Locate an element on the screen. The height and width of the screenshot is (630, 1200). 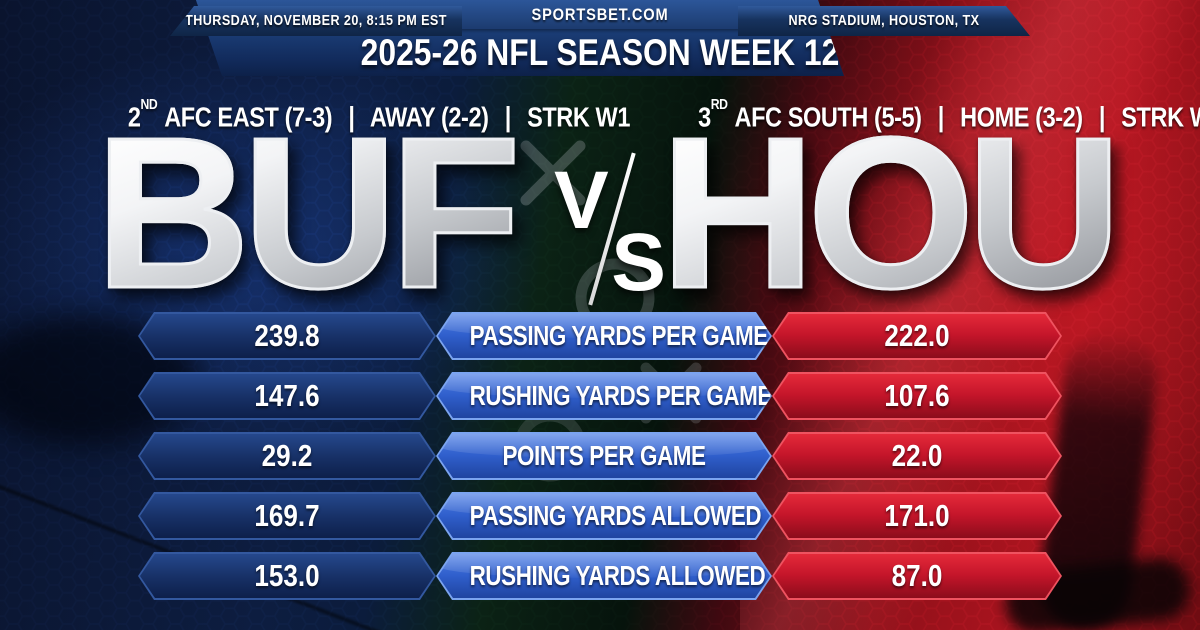
home-stat-value: 222.0 is located at coordinates (917, 335).